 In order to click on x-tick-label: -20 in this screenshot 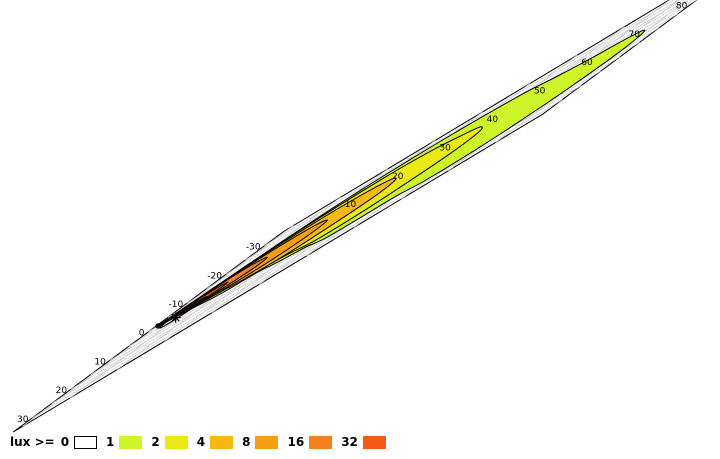, I will do `click(214, 276)`.